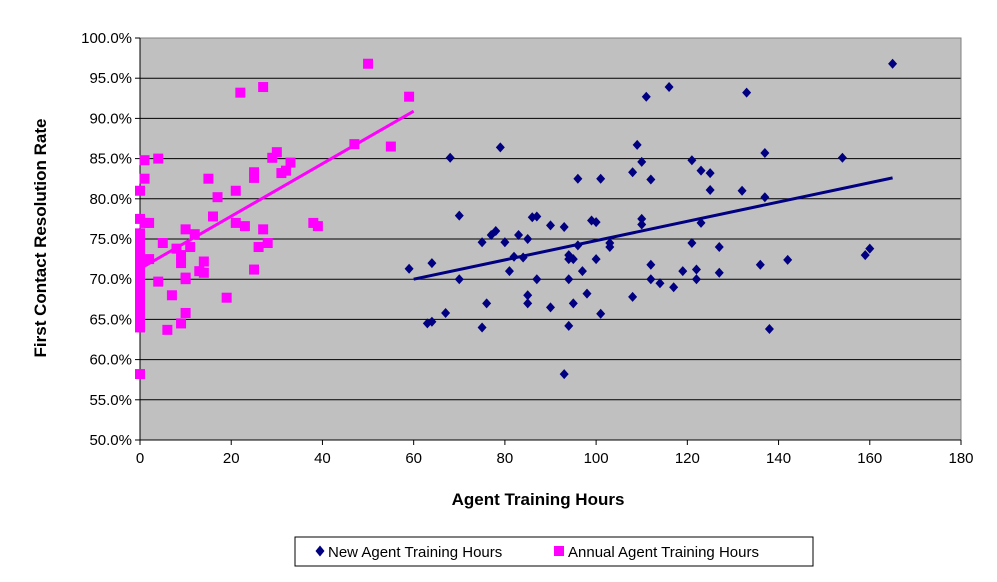 This screenshot has width=997, height=582. I want to click on legend-marker-square, so click(559, 551).